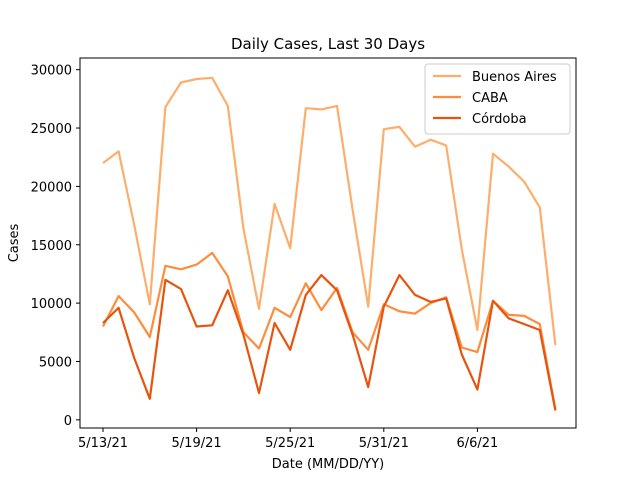 The image size is (640, 480). What do you see at coordinates (68, 421) in the screenshot?
I see `y-tick-label: 0` at bounding box center [68, 421].